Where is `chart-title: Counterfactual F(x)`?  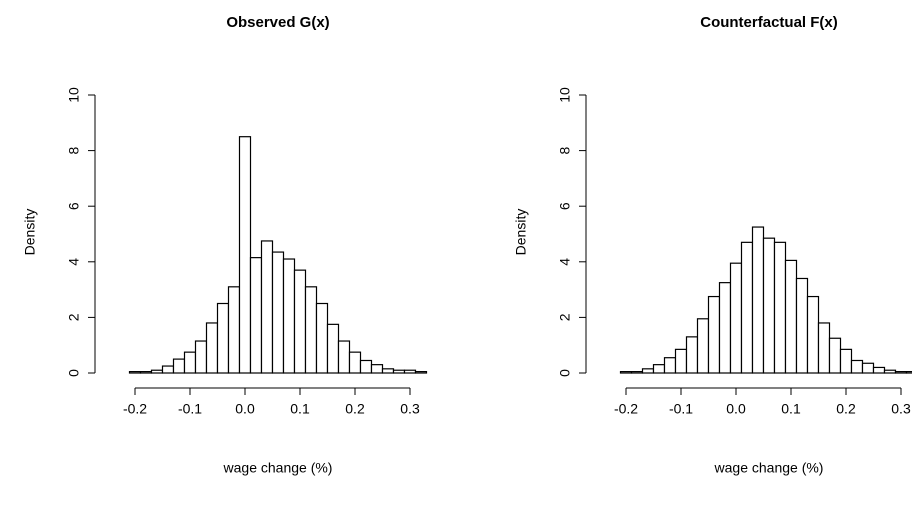 chart-title: Counterfactual F(x) is located at coordinates (769, 22).